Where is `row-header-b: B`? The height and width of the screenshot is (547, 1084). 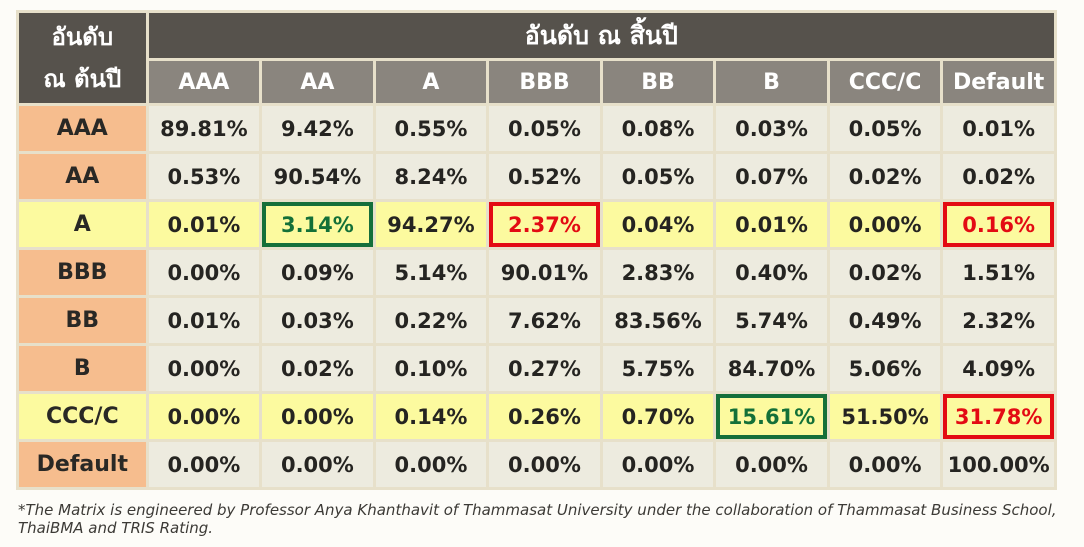 row-header-b: B is located at coordinates (82, 368).